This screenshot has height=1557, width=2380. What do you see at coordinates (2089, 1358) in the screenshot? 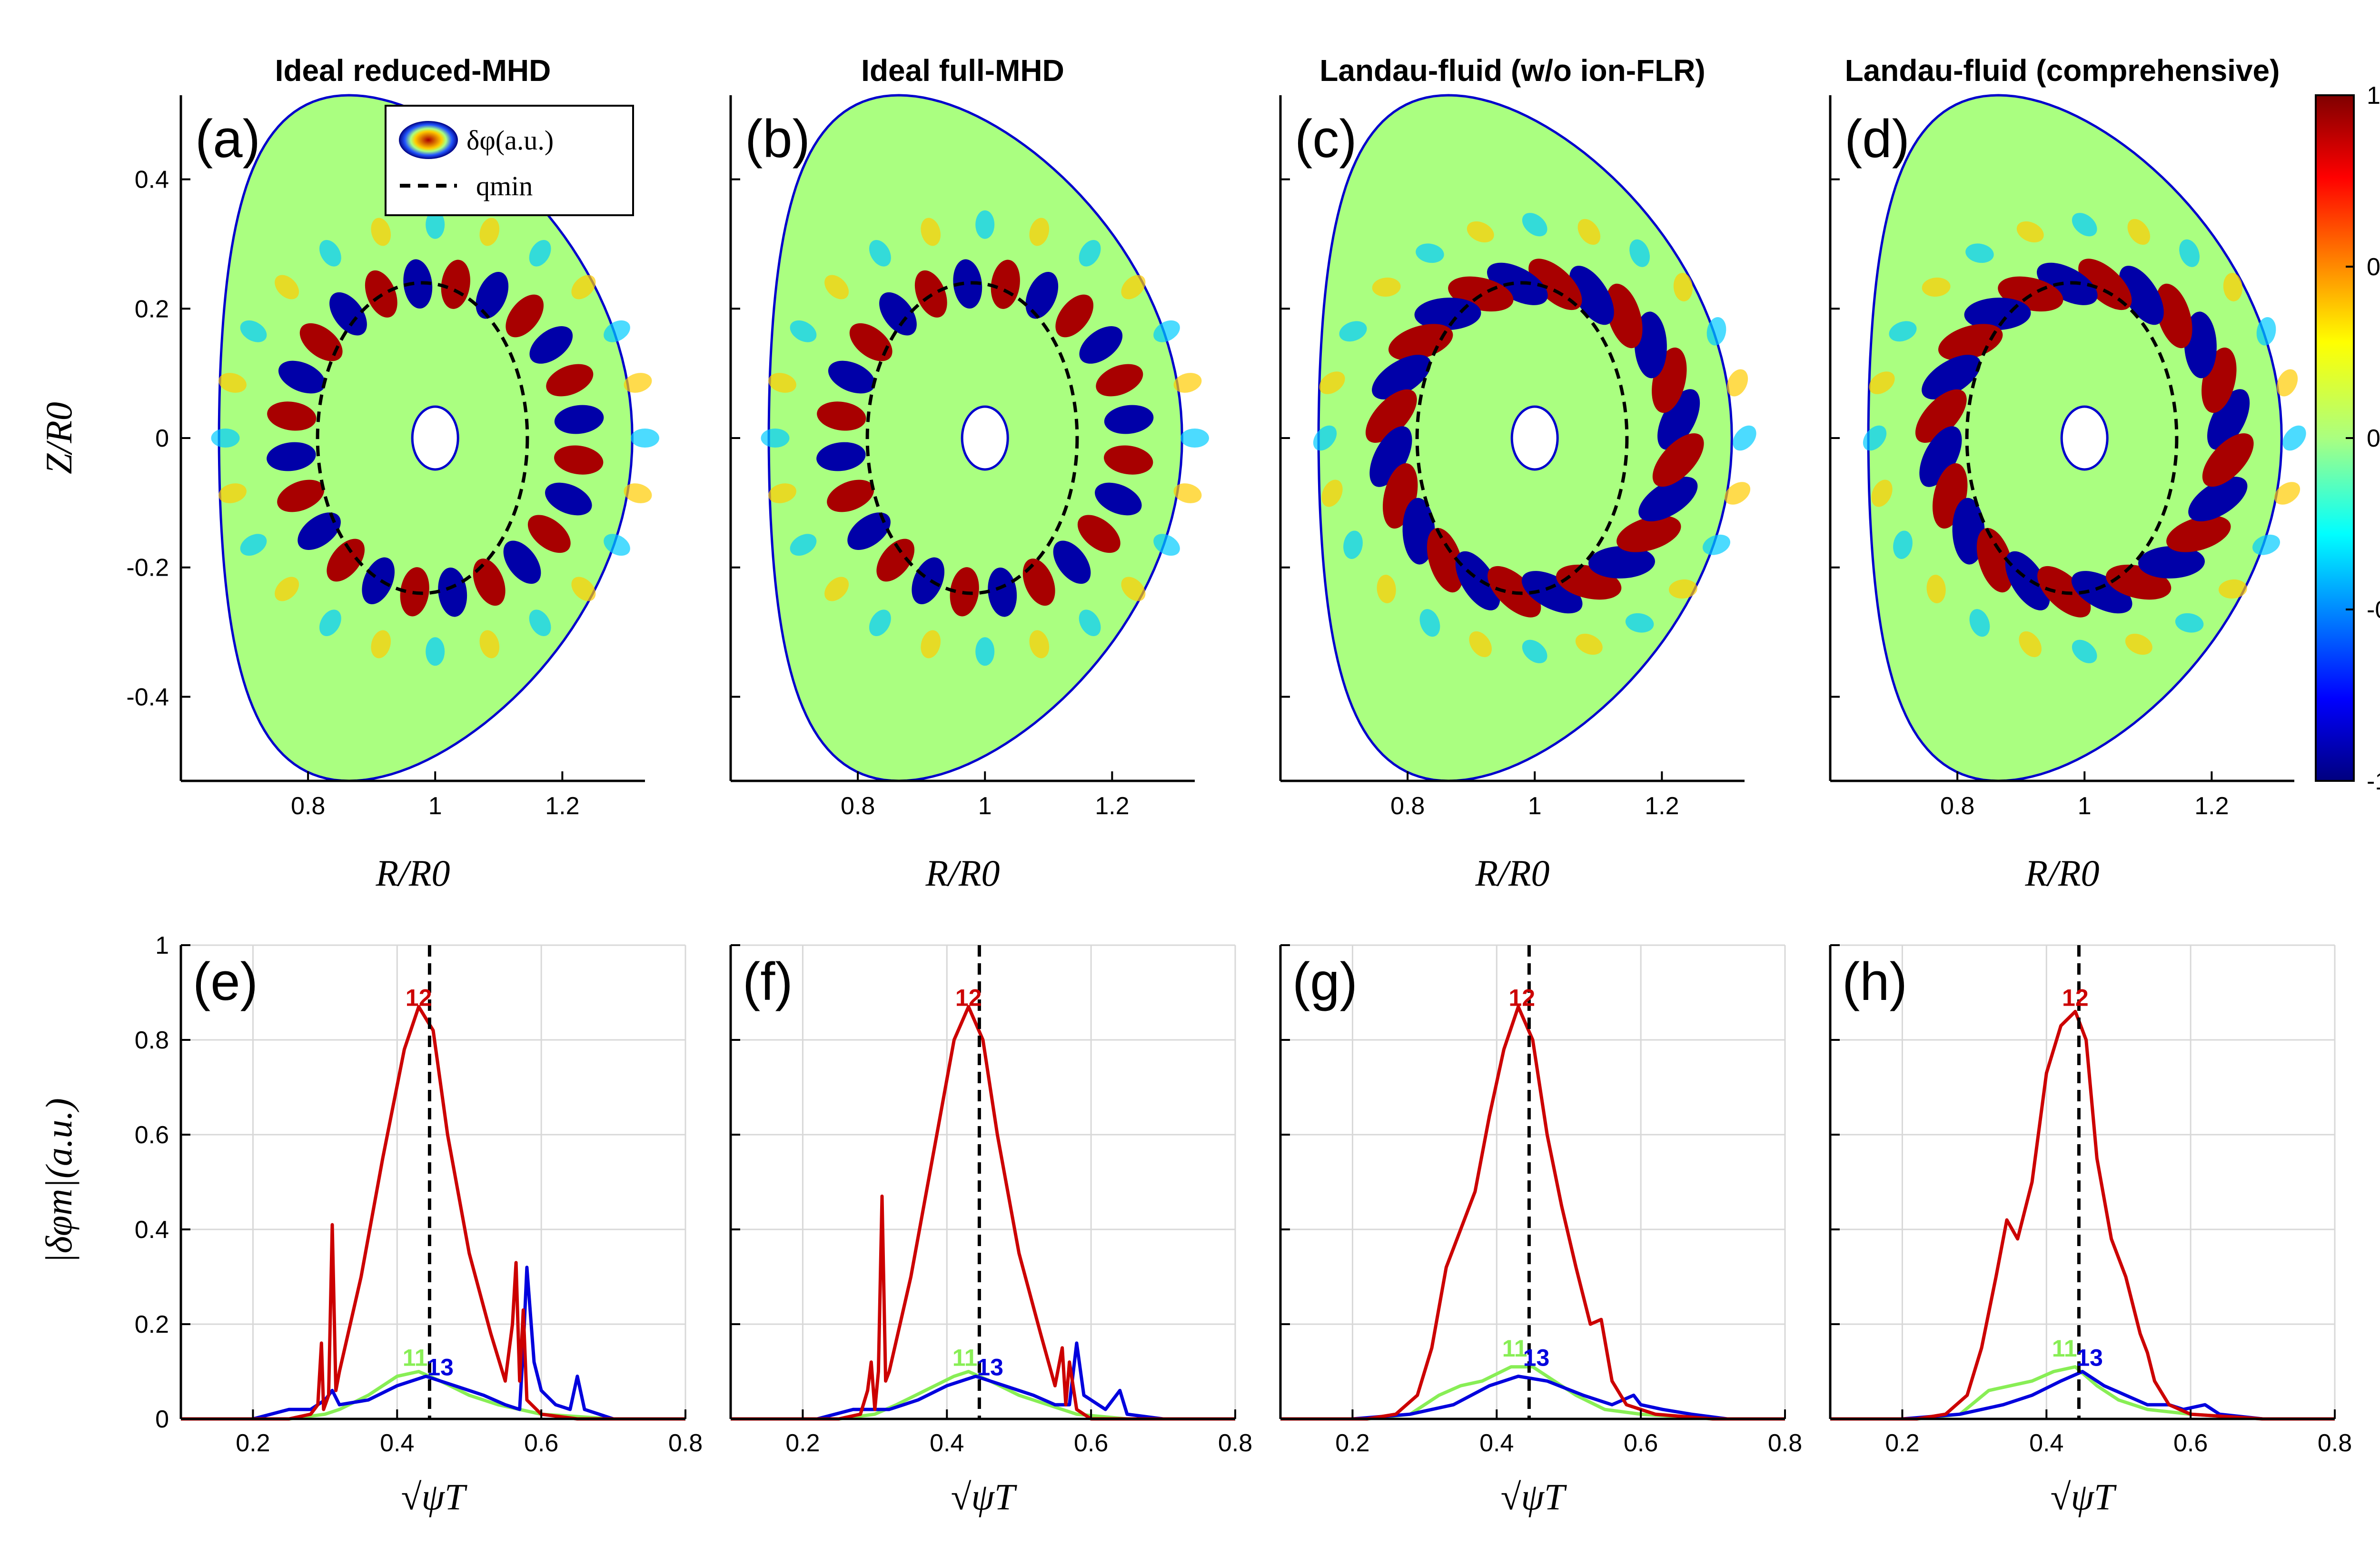
I see `mode-label-m13: 13` at bounding box center [2089, 1358].